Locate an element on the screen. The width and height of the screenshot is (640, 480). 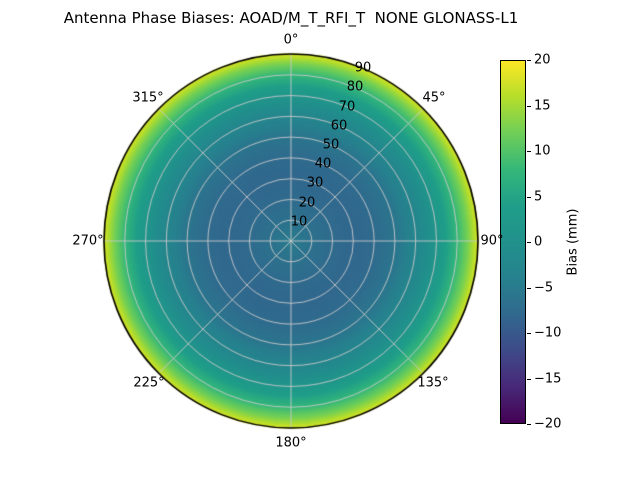
theta-tick-45: 45° is located at coordinates (434, 98).